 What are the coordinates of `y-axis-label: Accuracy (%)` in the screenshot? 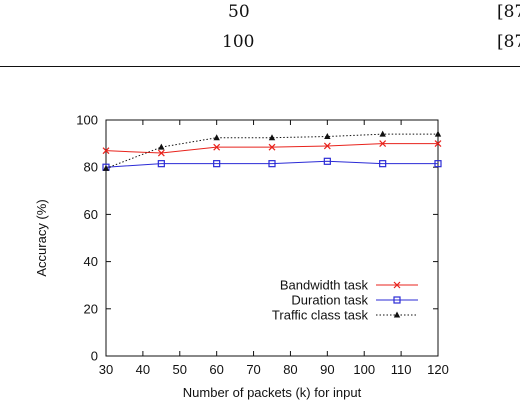 It's located at (41, 237).